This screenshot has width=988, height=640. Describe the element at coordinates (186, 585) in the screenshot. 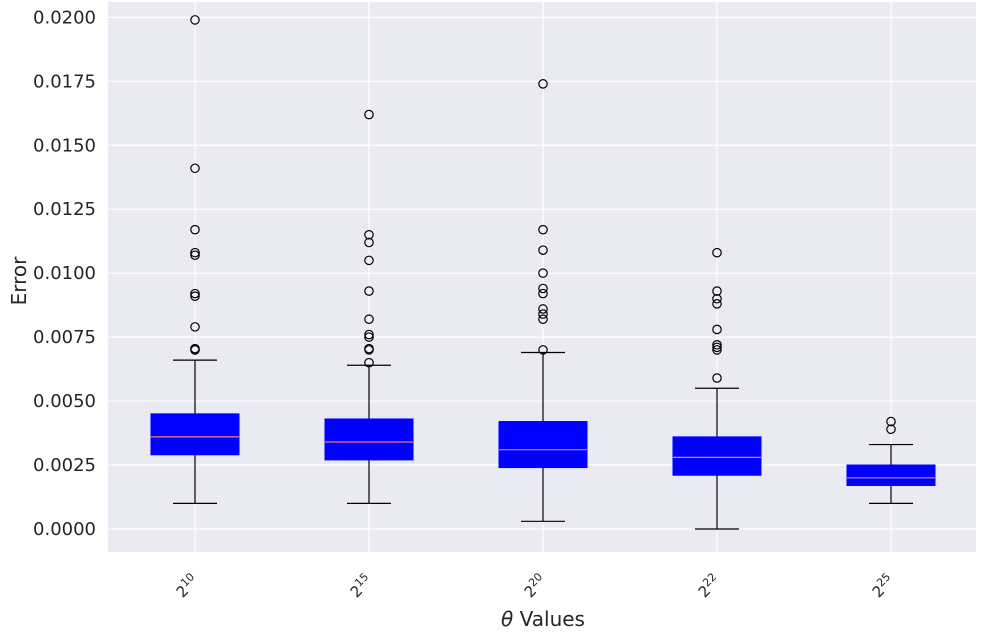

I see `x-tick-label: 210` at that location.